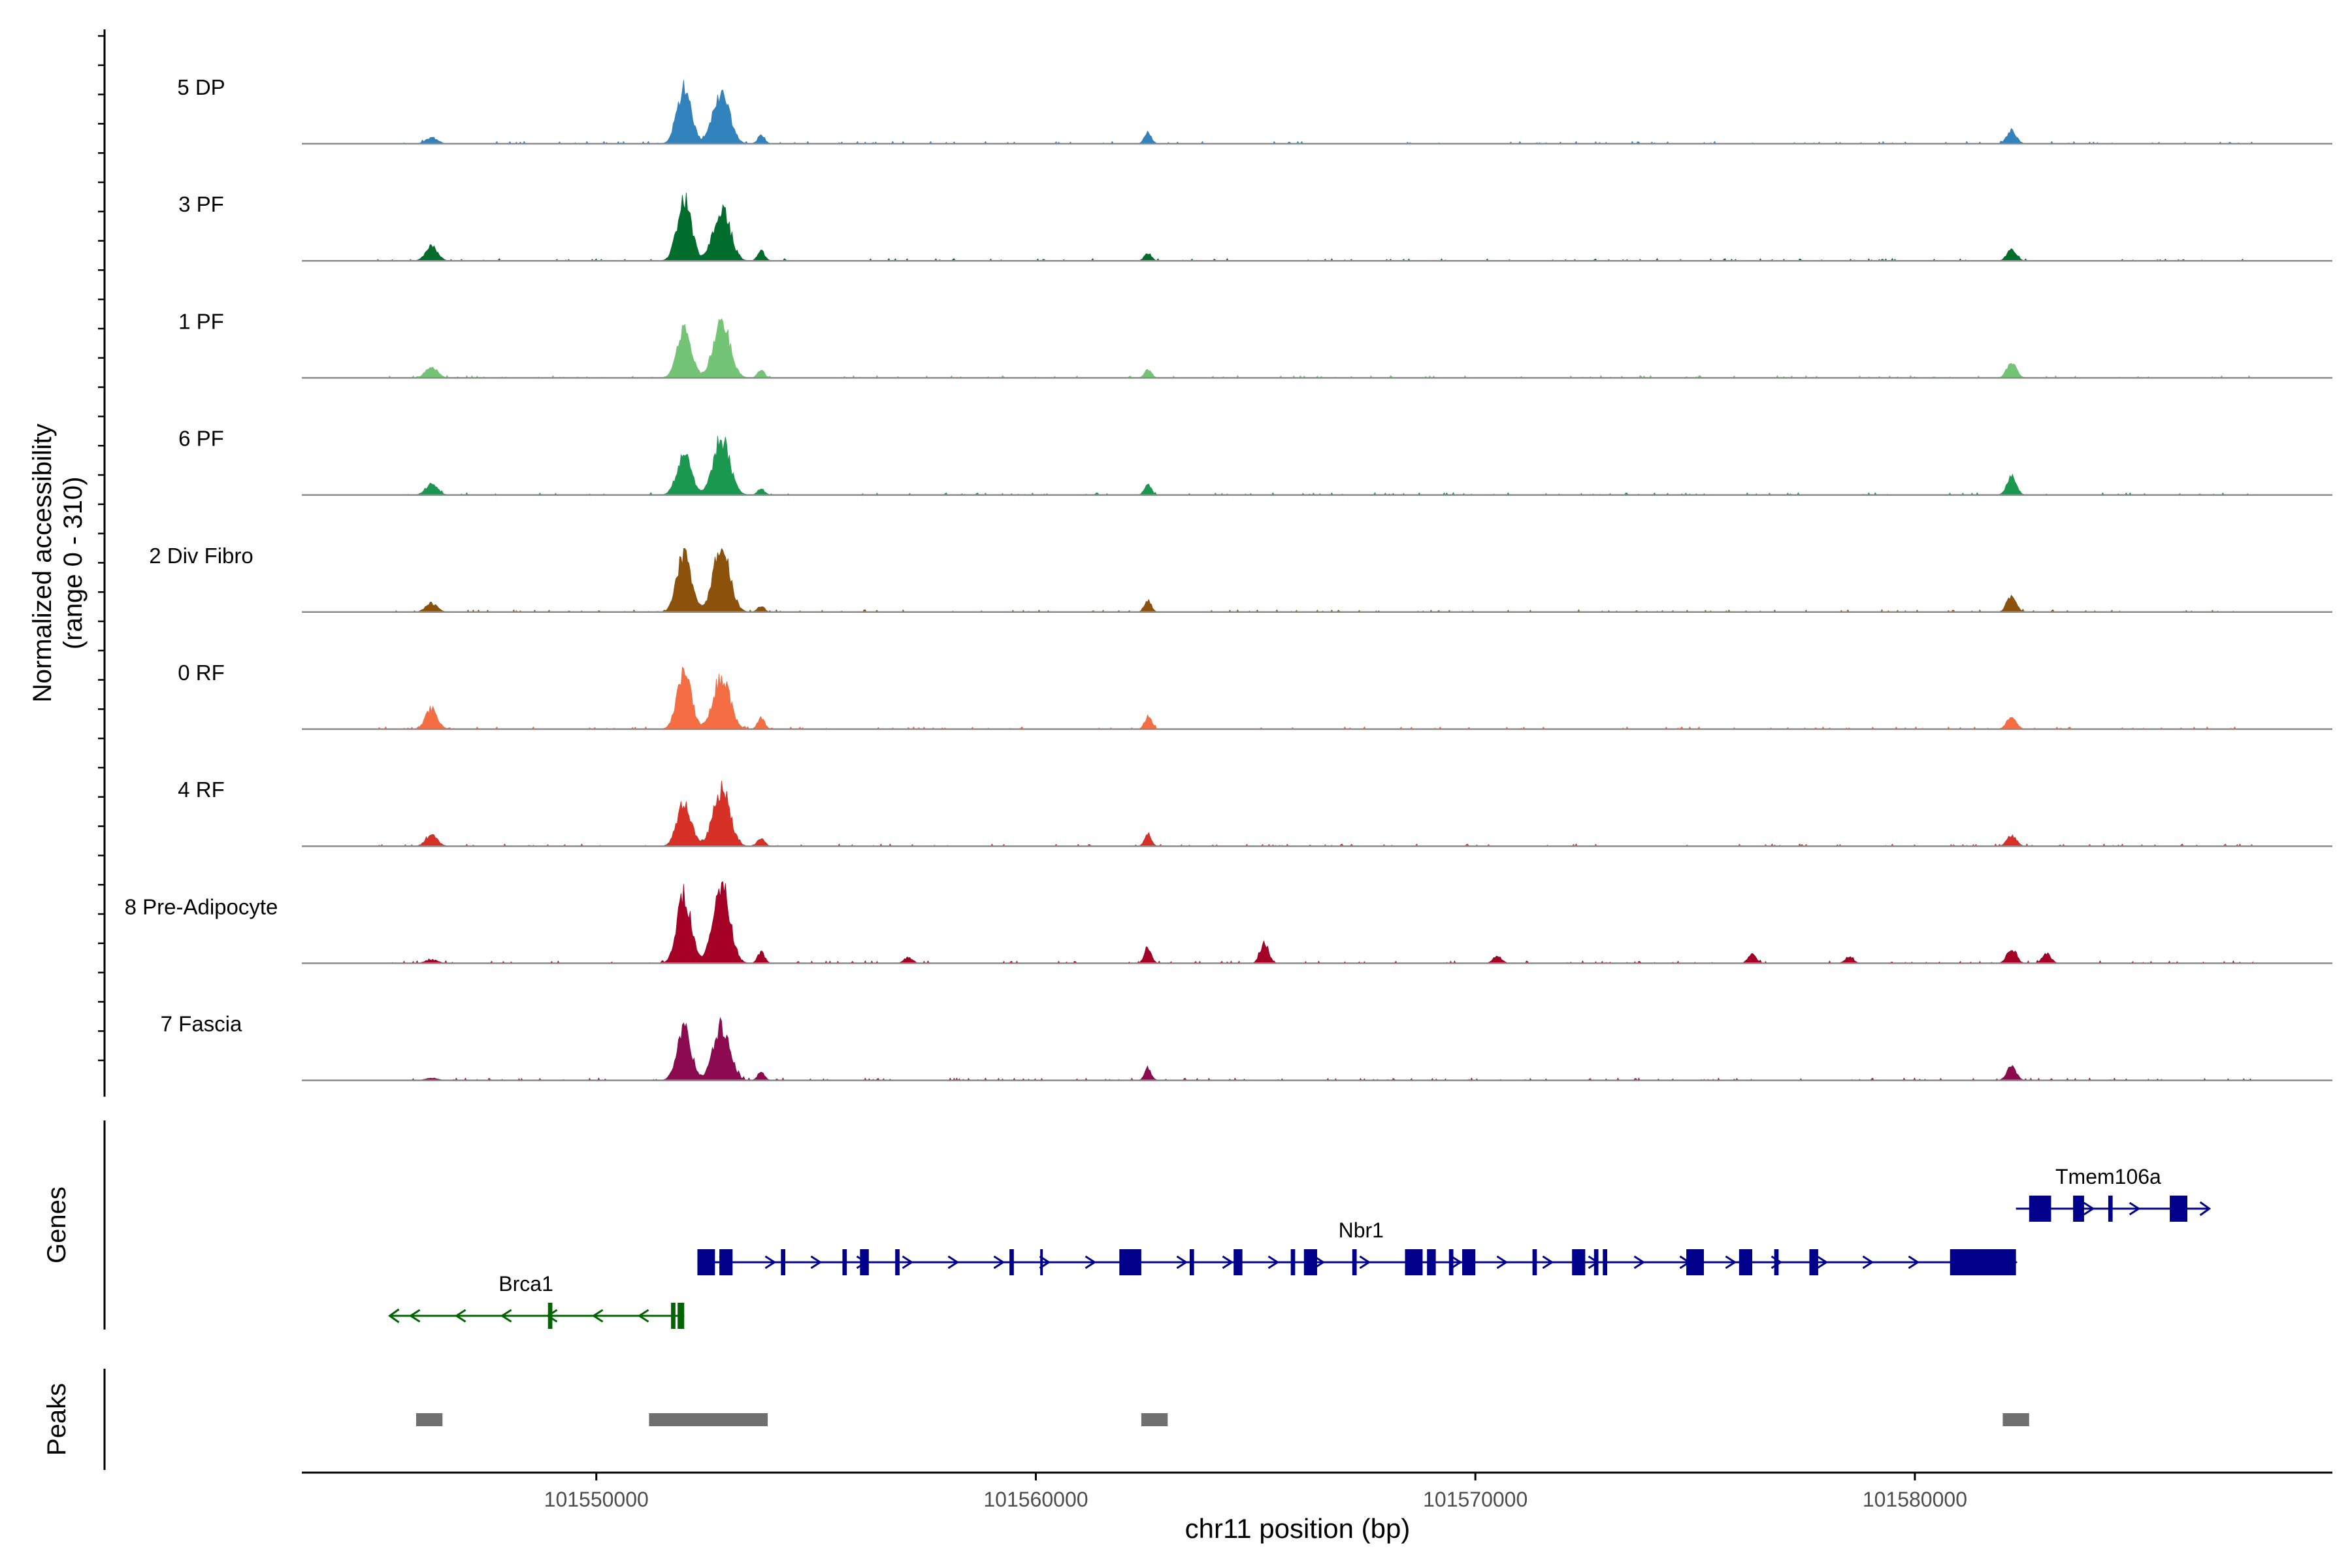 This screenshot has height=1568, width=2352. I want to click on x-axis-label: chr11 position (bp), so click(1298, 1528).